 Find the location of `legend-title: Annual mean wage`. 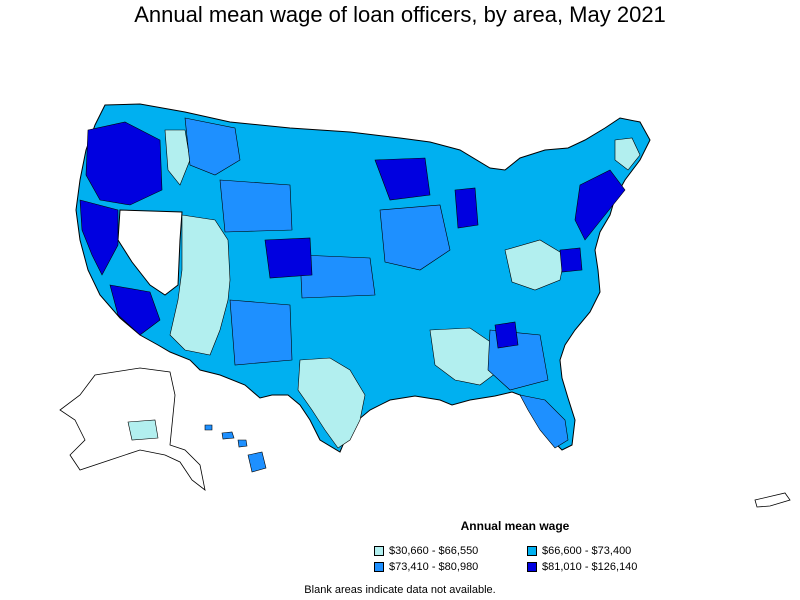

legend-title: Annual mean wage is located at coordinates (515, 526).